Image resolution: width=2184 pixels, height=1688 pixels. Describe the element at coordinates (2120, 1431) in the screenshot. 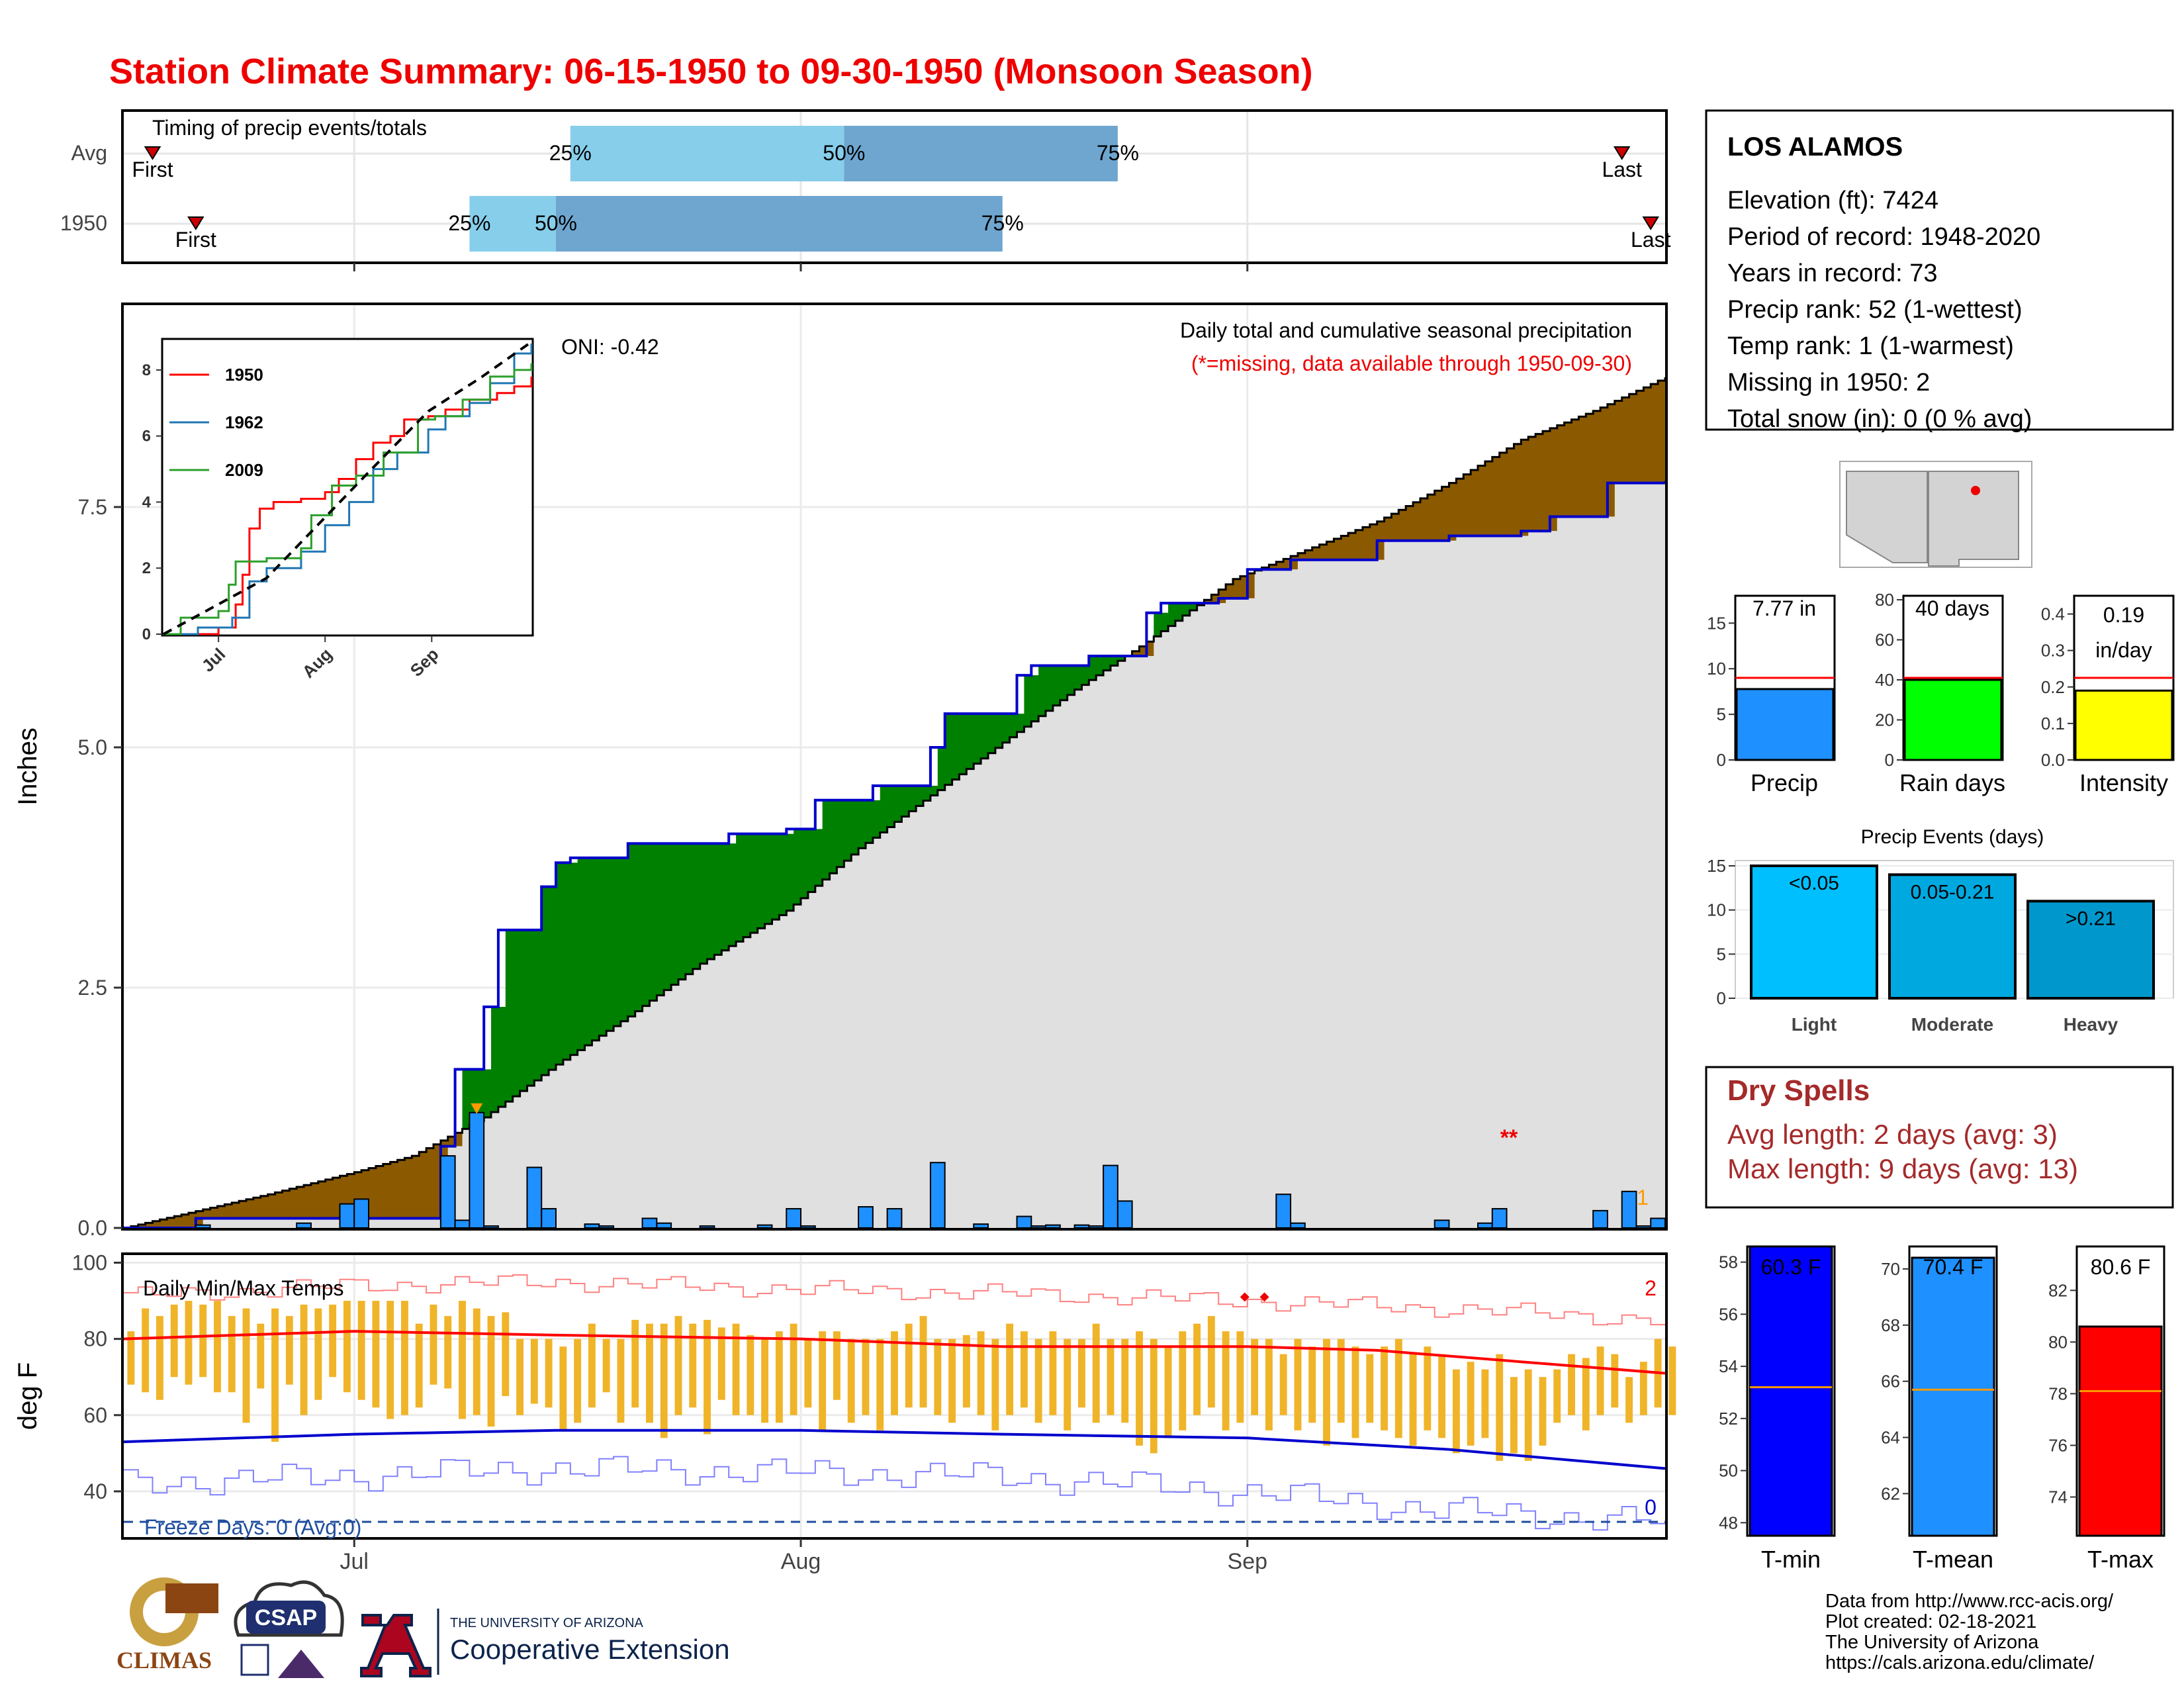

I see `temp-box-bar` at that location.